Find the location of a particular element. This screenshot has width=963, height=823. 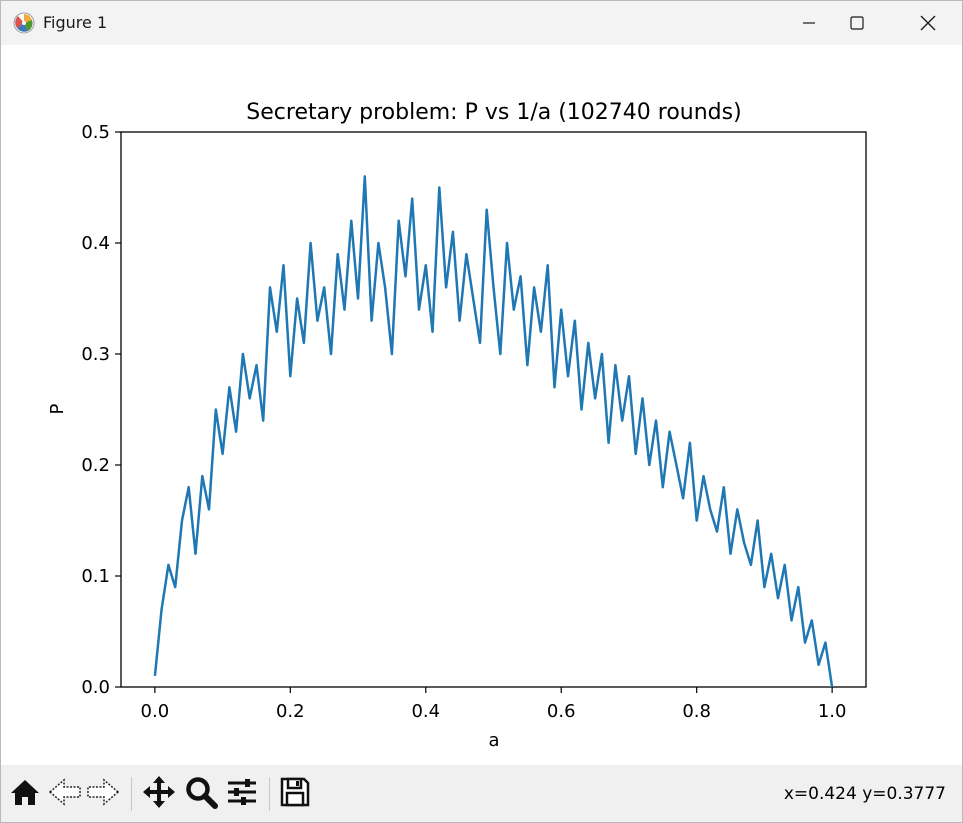

close-button is located at coordinates (928, 23).